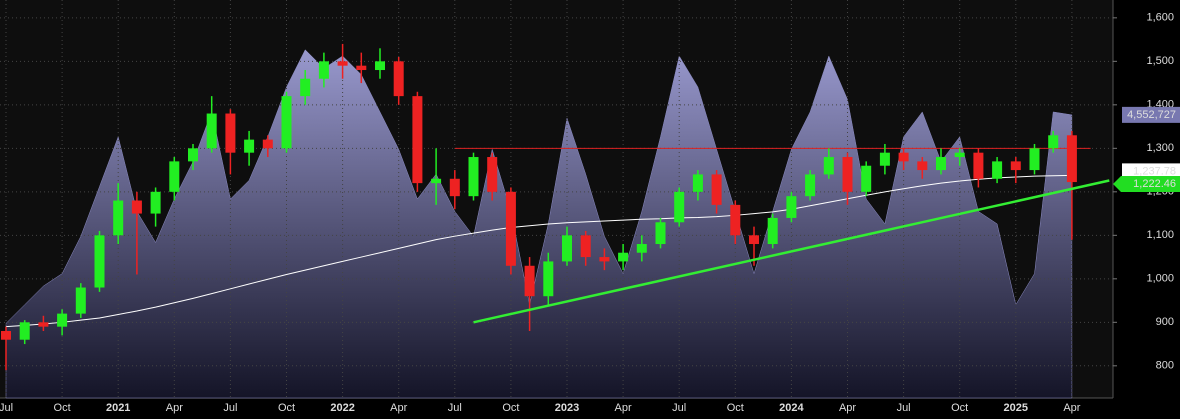 The width and height of the screenshot is (1180, 419). I want to click on x-tick-label: 2021, so click(118, 408).